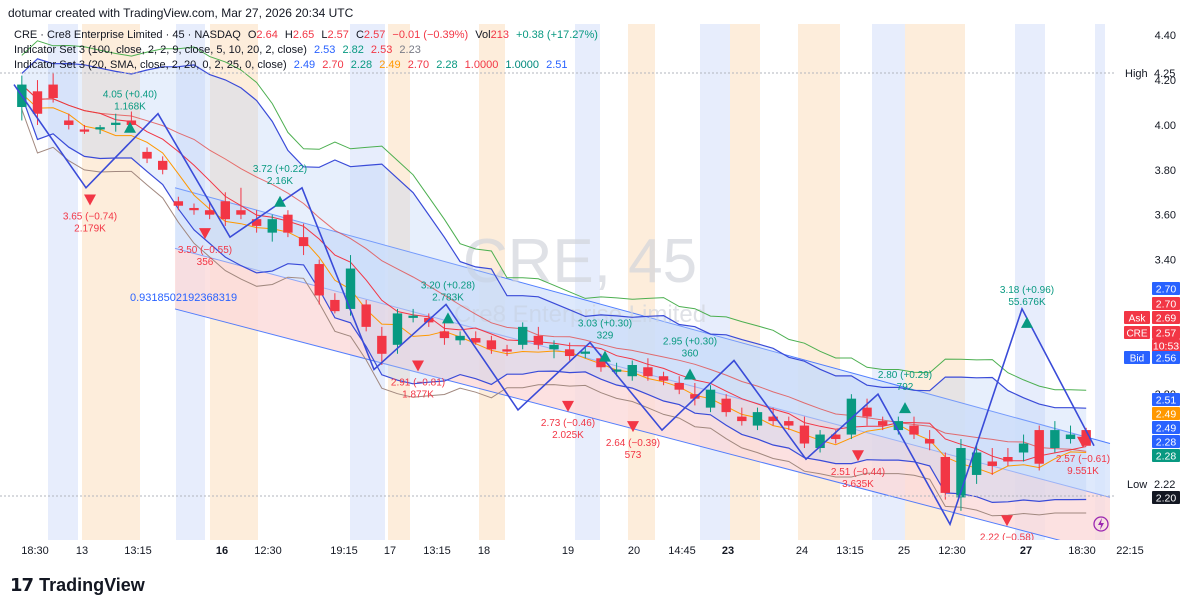 The height and width of the screenshot is (609, 1200). I want to click on price-badge: 10:53, so click(1166, 346).